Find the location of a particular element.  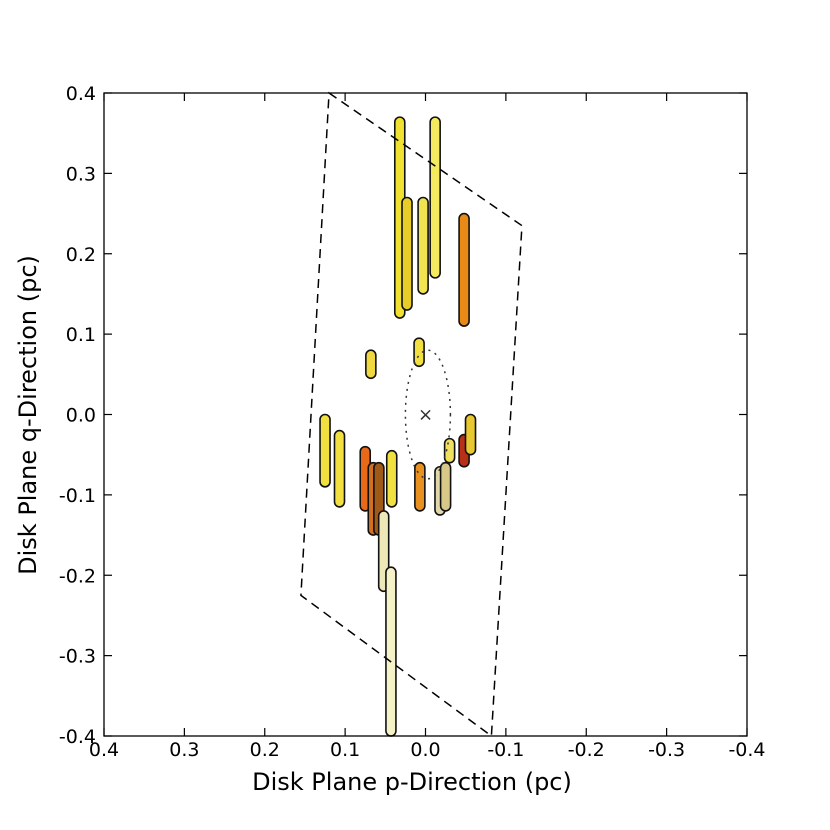

center-marker: × is located at coordinates (425, 415).